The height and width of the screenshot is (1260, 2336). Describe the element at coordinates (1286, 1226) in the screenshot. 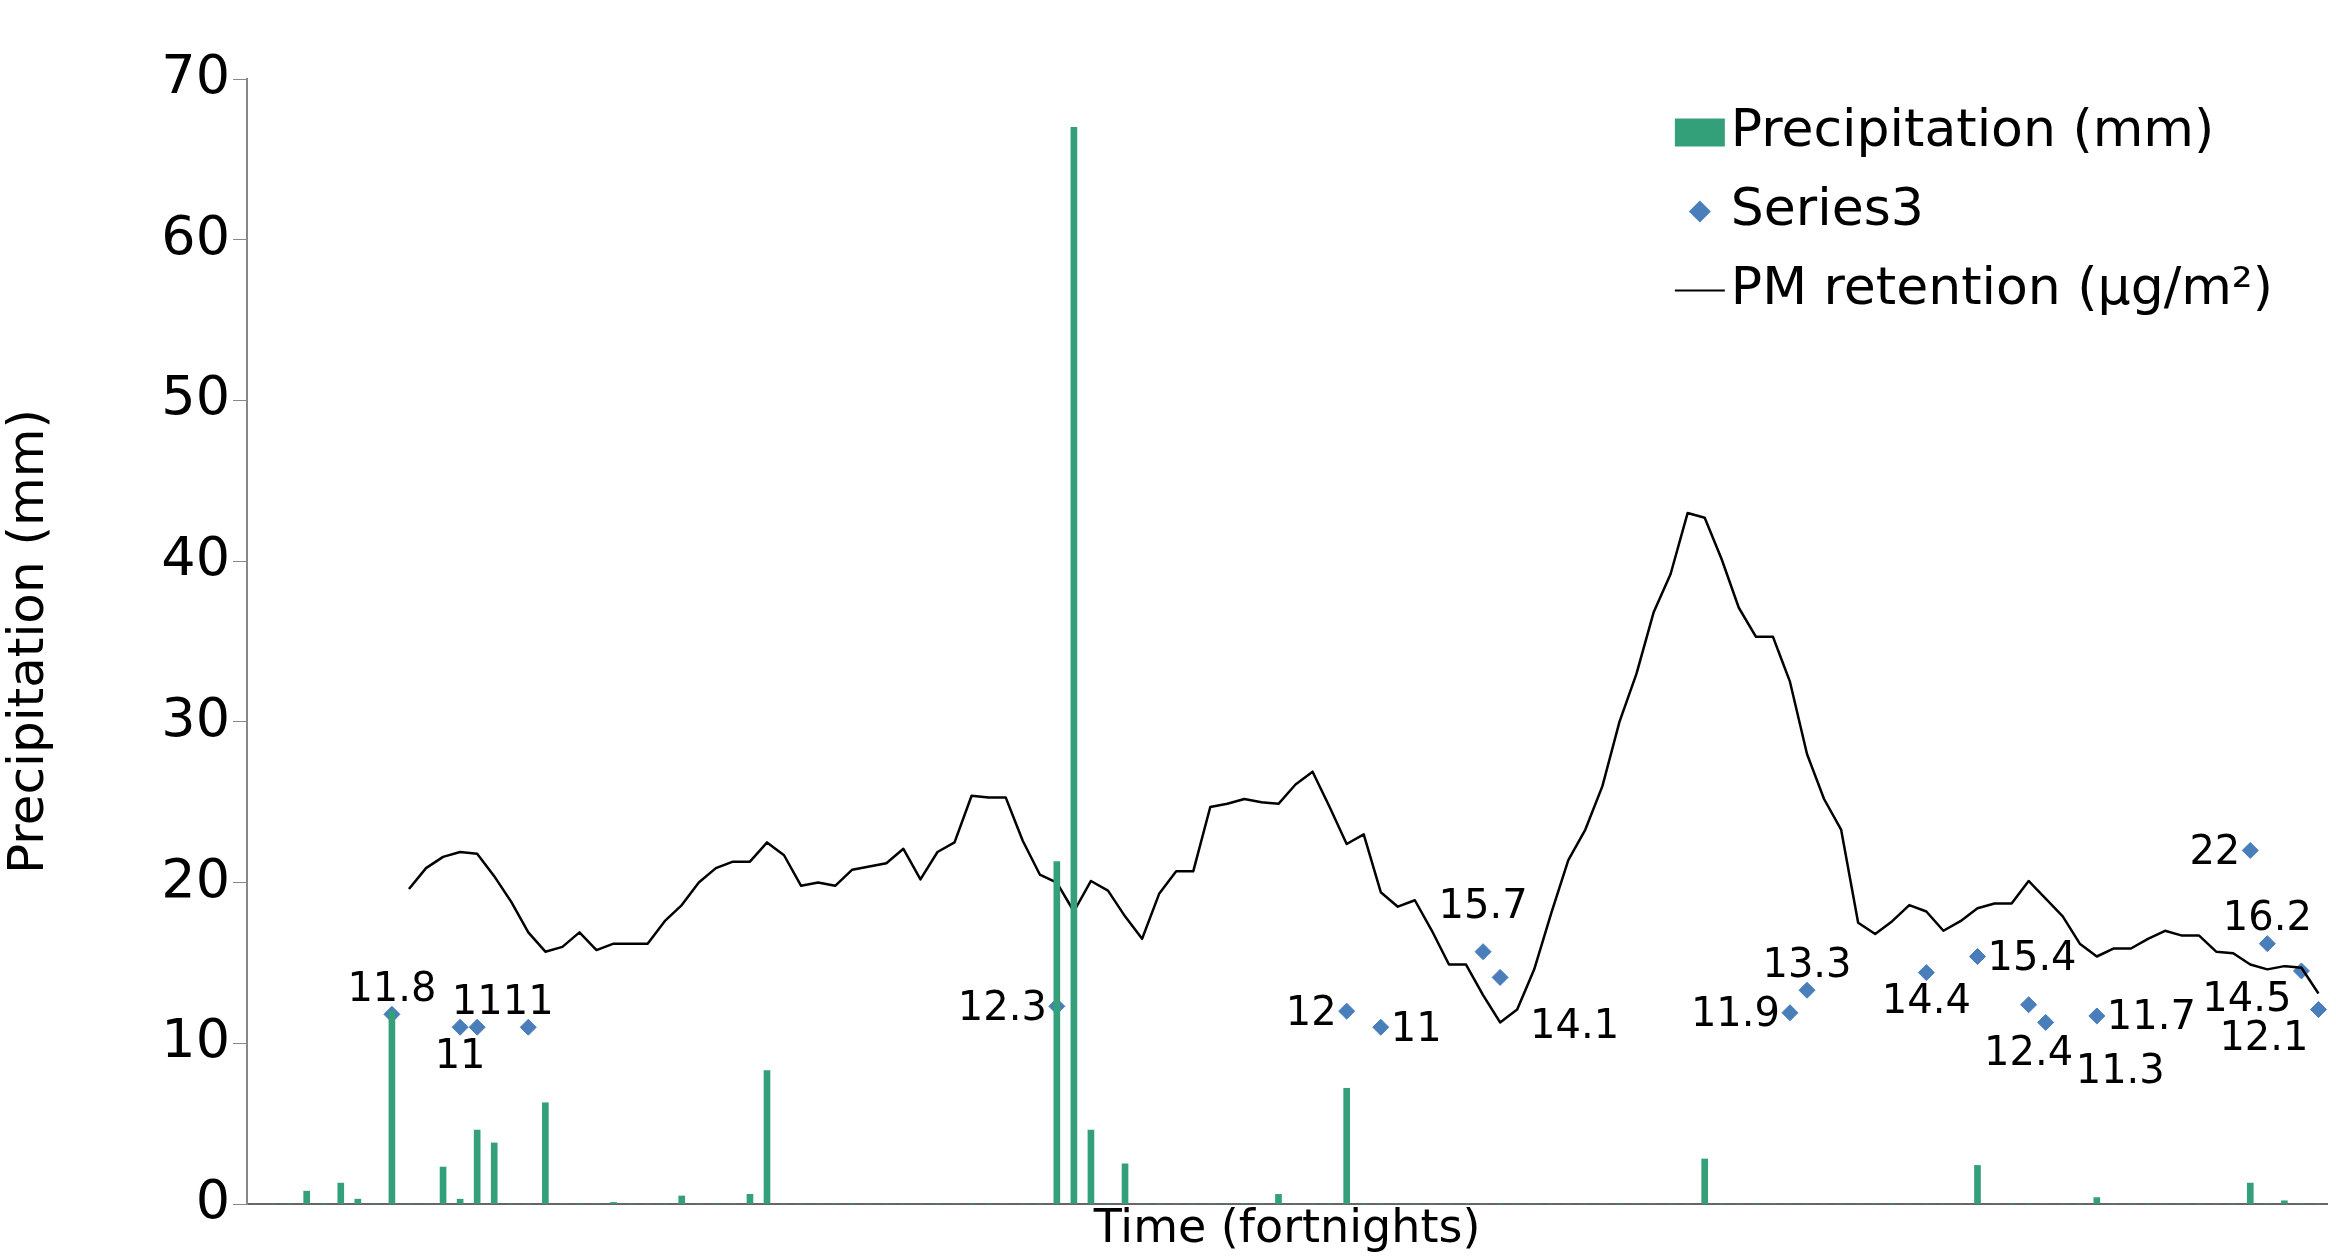

I see `x-axis-title: Time (fortnights)` at that location.